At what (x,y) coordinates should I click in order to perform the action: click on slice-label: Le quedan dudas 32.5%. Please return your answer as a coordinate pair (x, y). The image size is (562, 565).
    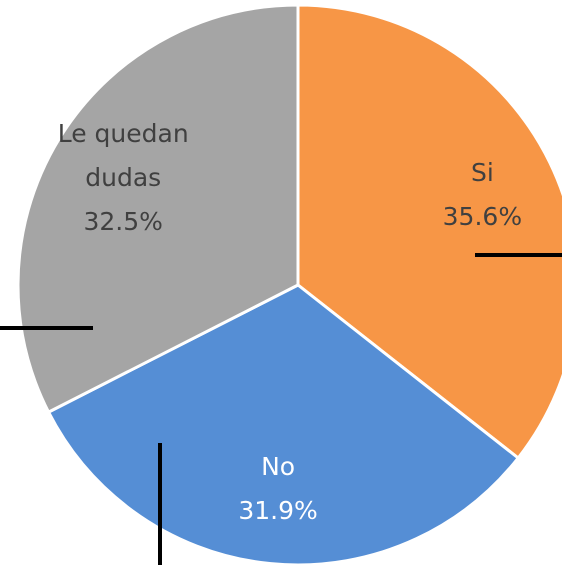
    Looking at the image, I should click on (123, 178).